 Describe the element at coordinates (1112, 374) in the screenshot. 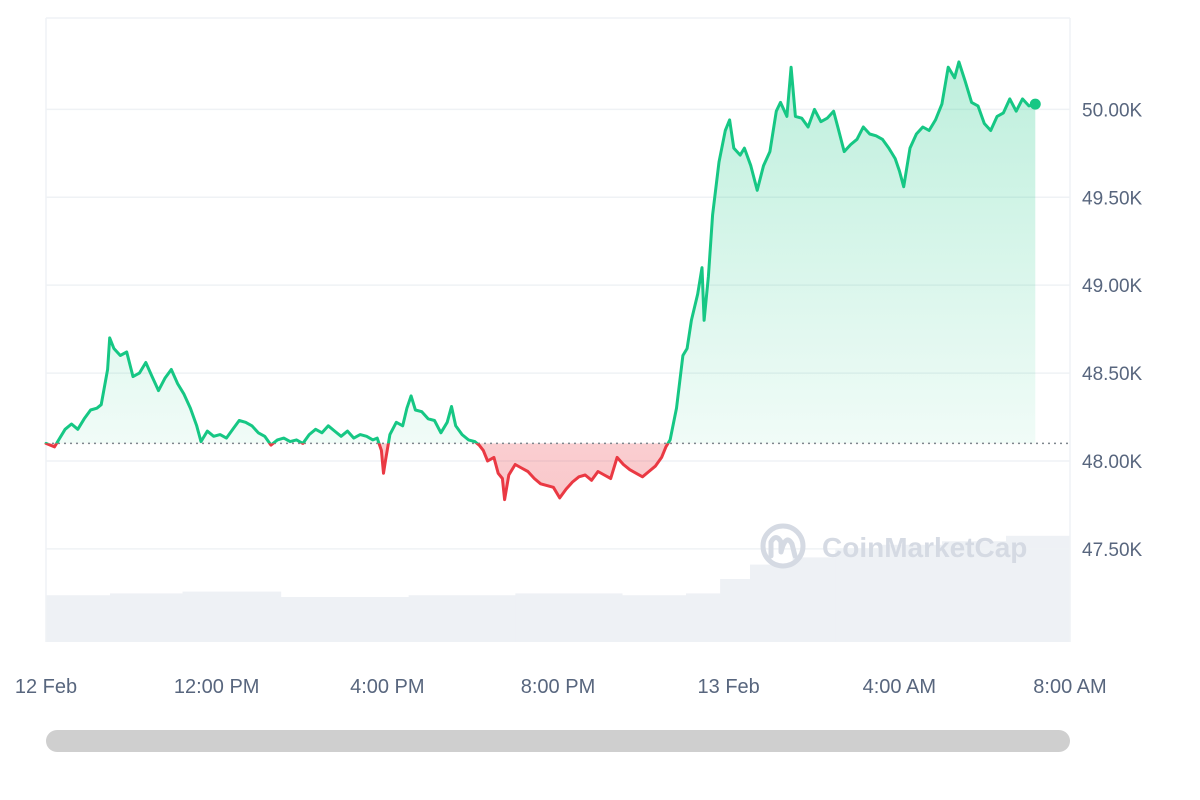

I see `y-tick-label: 48.50K` at that location.